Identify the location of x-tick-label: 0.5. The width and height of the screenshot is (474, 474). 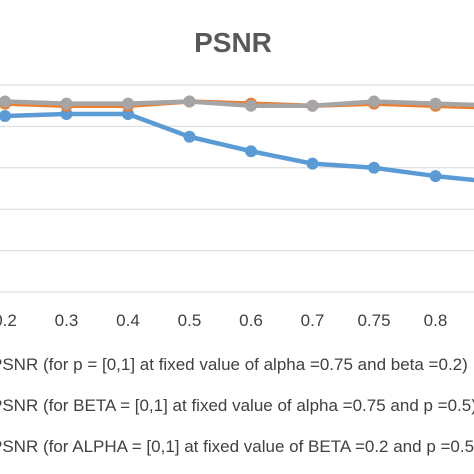
(190, 320).